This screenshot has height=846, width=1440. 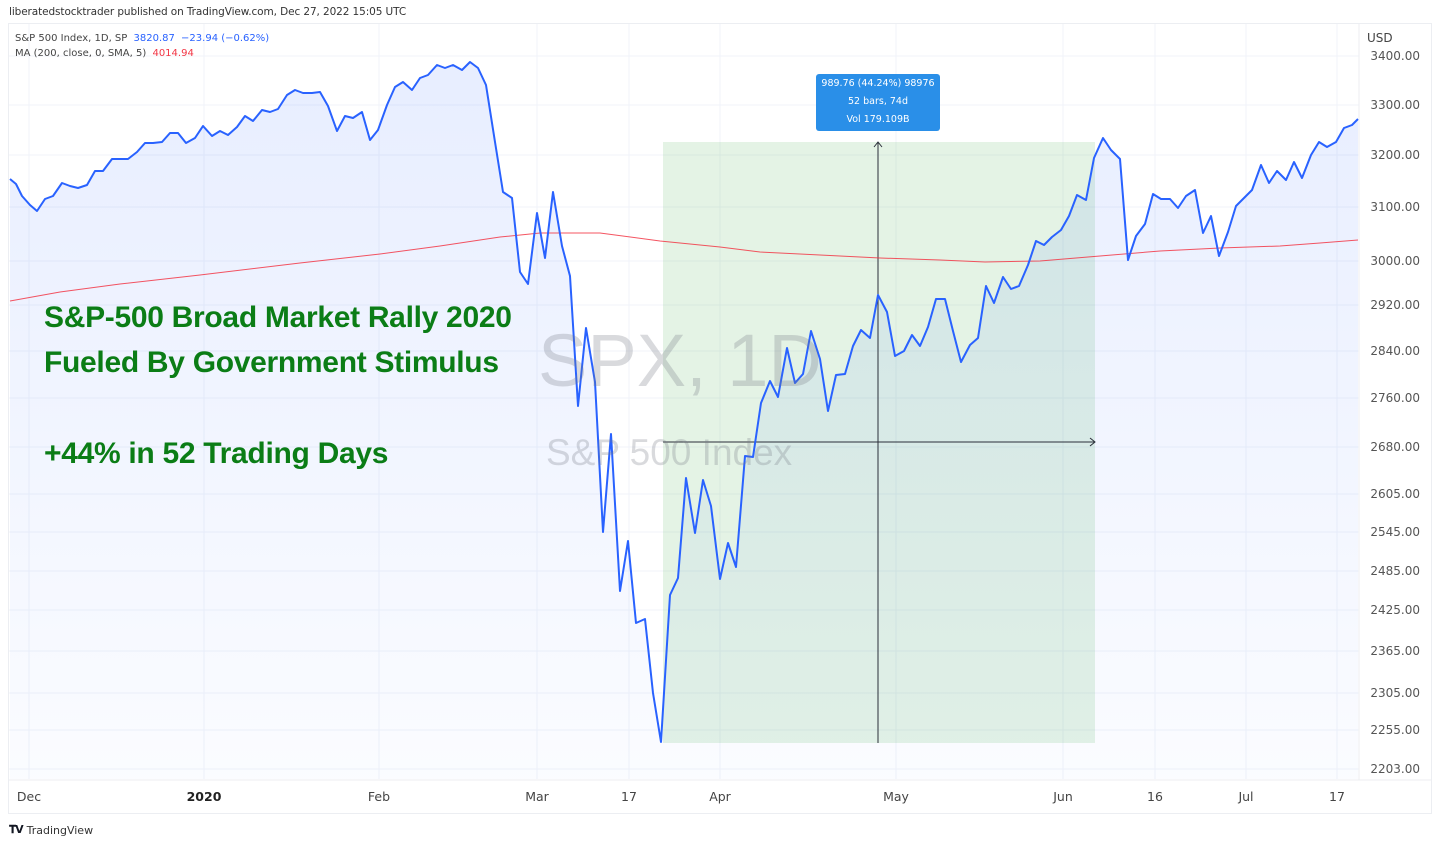 What do you see at coordinates (29, 796) in the screenshot?
I see `time-axis-label: Dec` at bounding box center [29, 796].